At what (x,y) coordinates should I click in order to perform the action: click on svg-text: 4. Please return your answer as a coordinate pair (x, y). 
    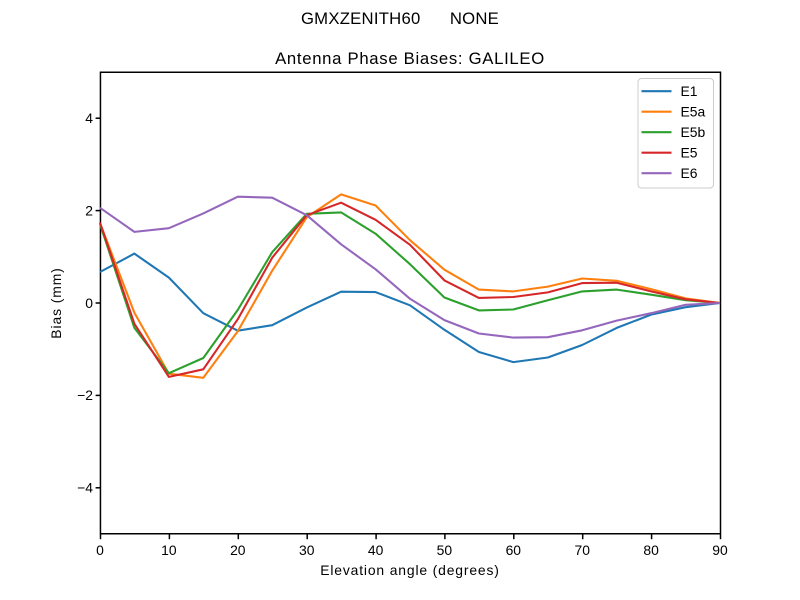
    Looking at the image, I should click on (89, 118).